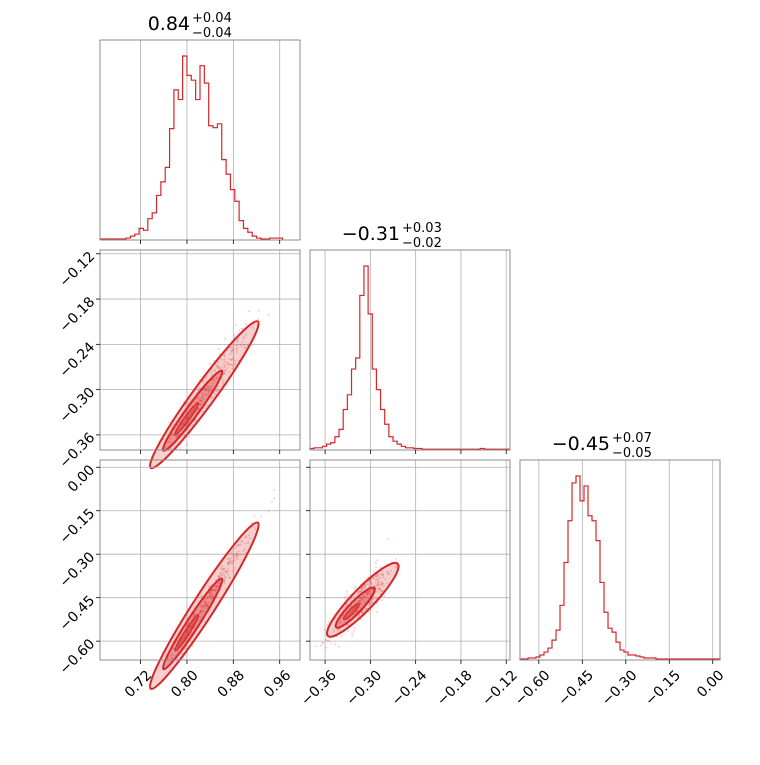 The height and width of the screenshot is (765, 760). What do you see at coordinates (78, 614) in the screenshot?
I see `y-tick-label: −0.45` at bounding box center [78, 614].